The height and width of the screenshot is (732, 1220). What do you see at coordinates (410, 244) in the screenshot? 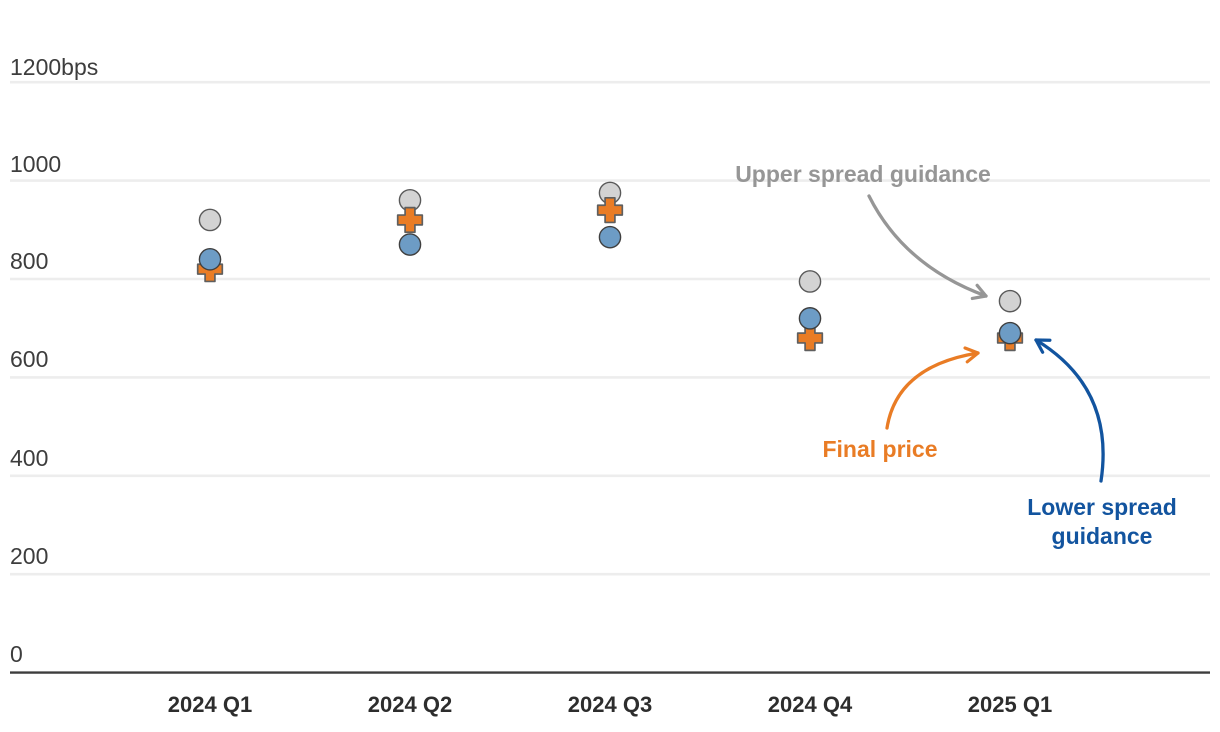
I see `marker-lower-spread-guidance-2024-q2` at bounding box center [410, 244].